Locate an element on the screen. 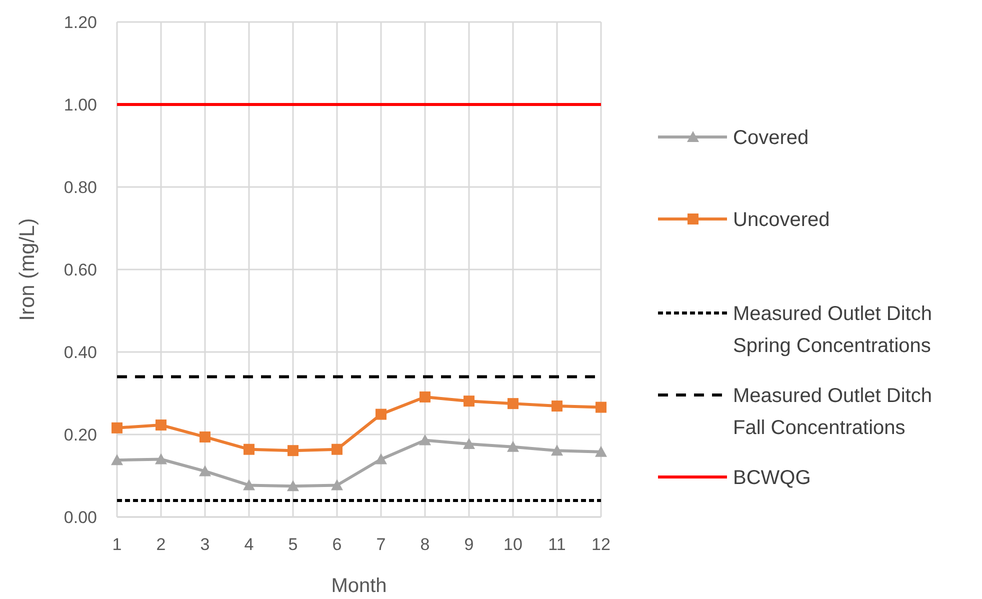  x-tick-label: 4 is located at coordinates (249, 544).